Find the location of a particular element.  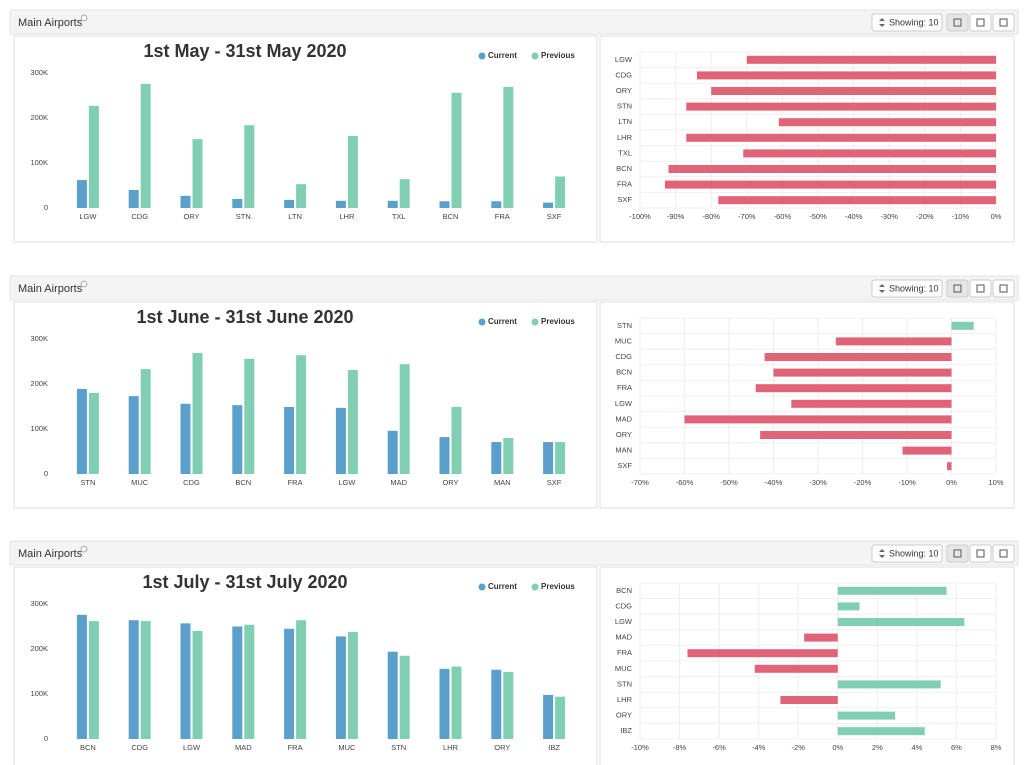

y-tick-label: STN is located at coordinates (624, 325).